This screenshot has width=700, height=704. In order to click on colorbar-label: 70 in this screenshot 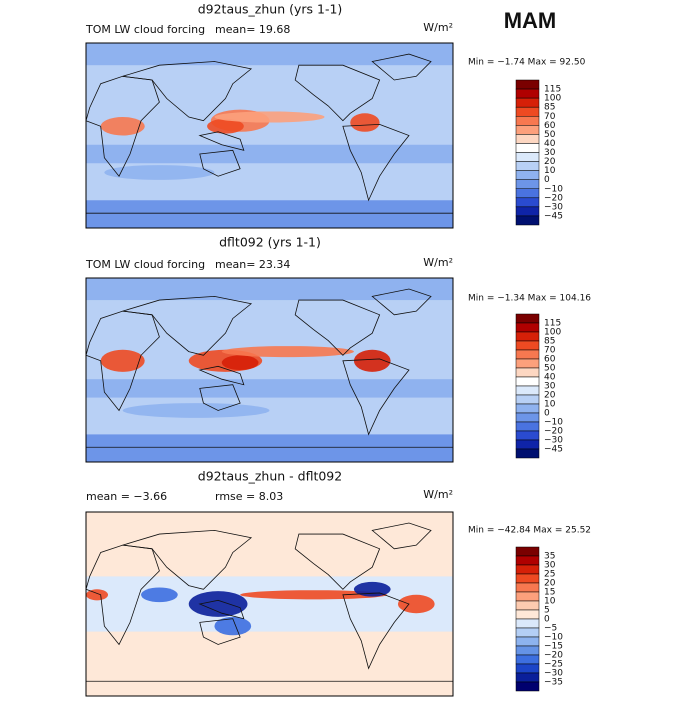, I will do `click(550, 351)`.